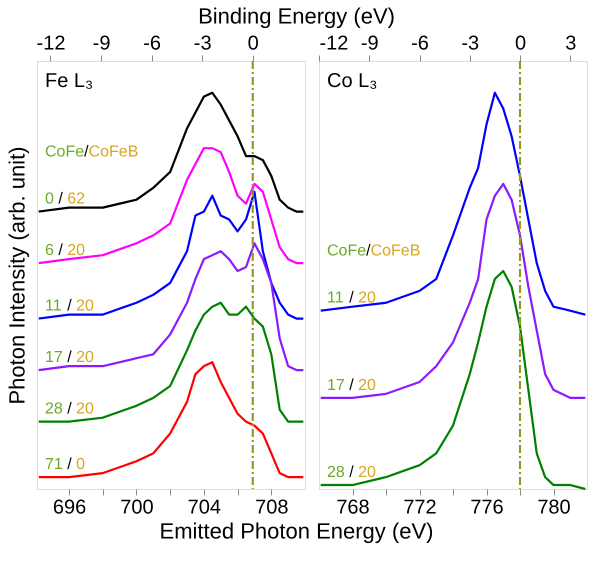 The height and width of the screenshot is (584, 616). Describe the element at coordinates (65, 199) in the screenshot. I see `series-label: 0 / 62` at that location.